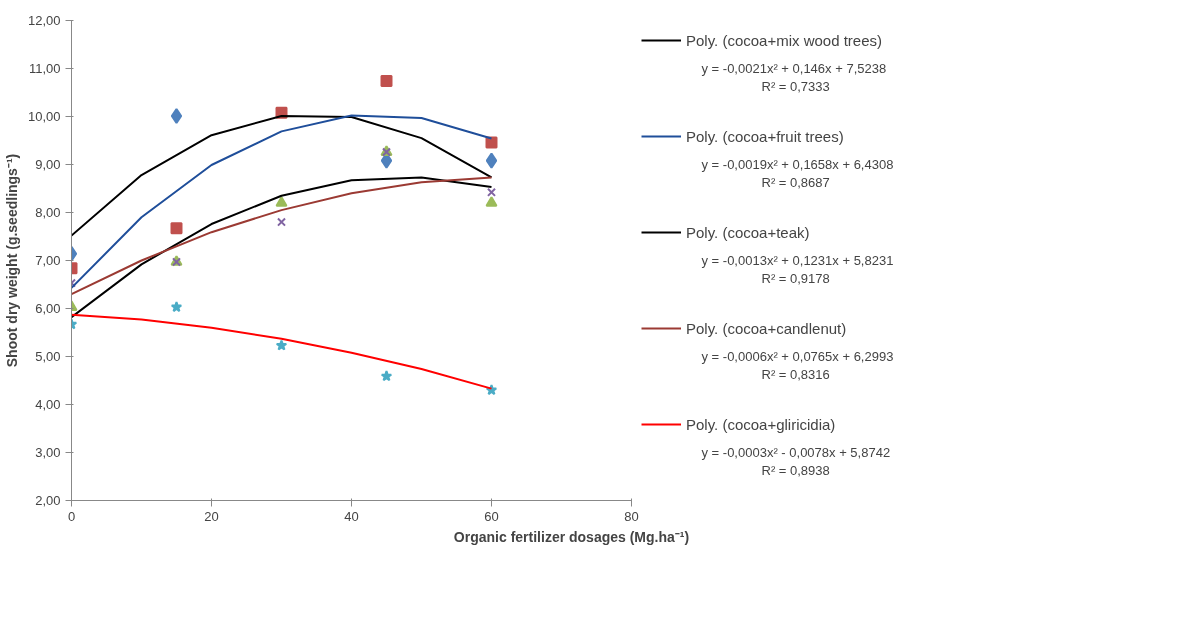  Describe the element at coordinates (761, 424) in the screenshot. I see `legend-label: Poly. (cocoa+gliricidia)` at that location.